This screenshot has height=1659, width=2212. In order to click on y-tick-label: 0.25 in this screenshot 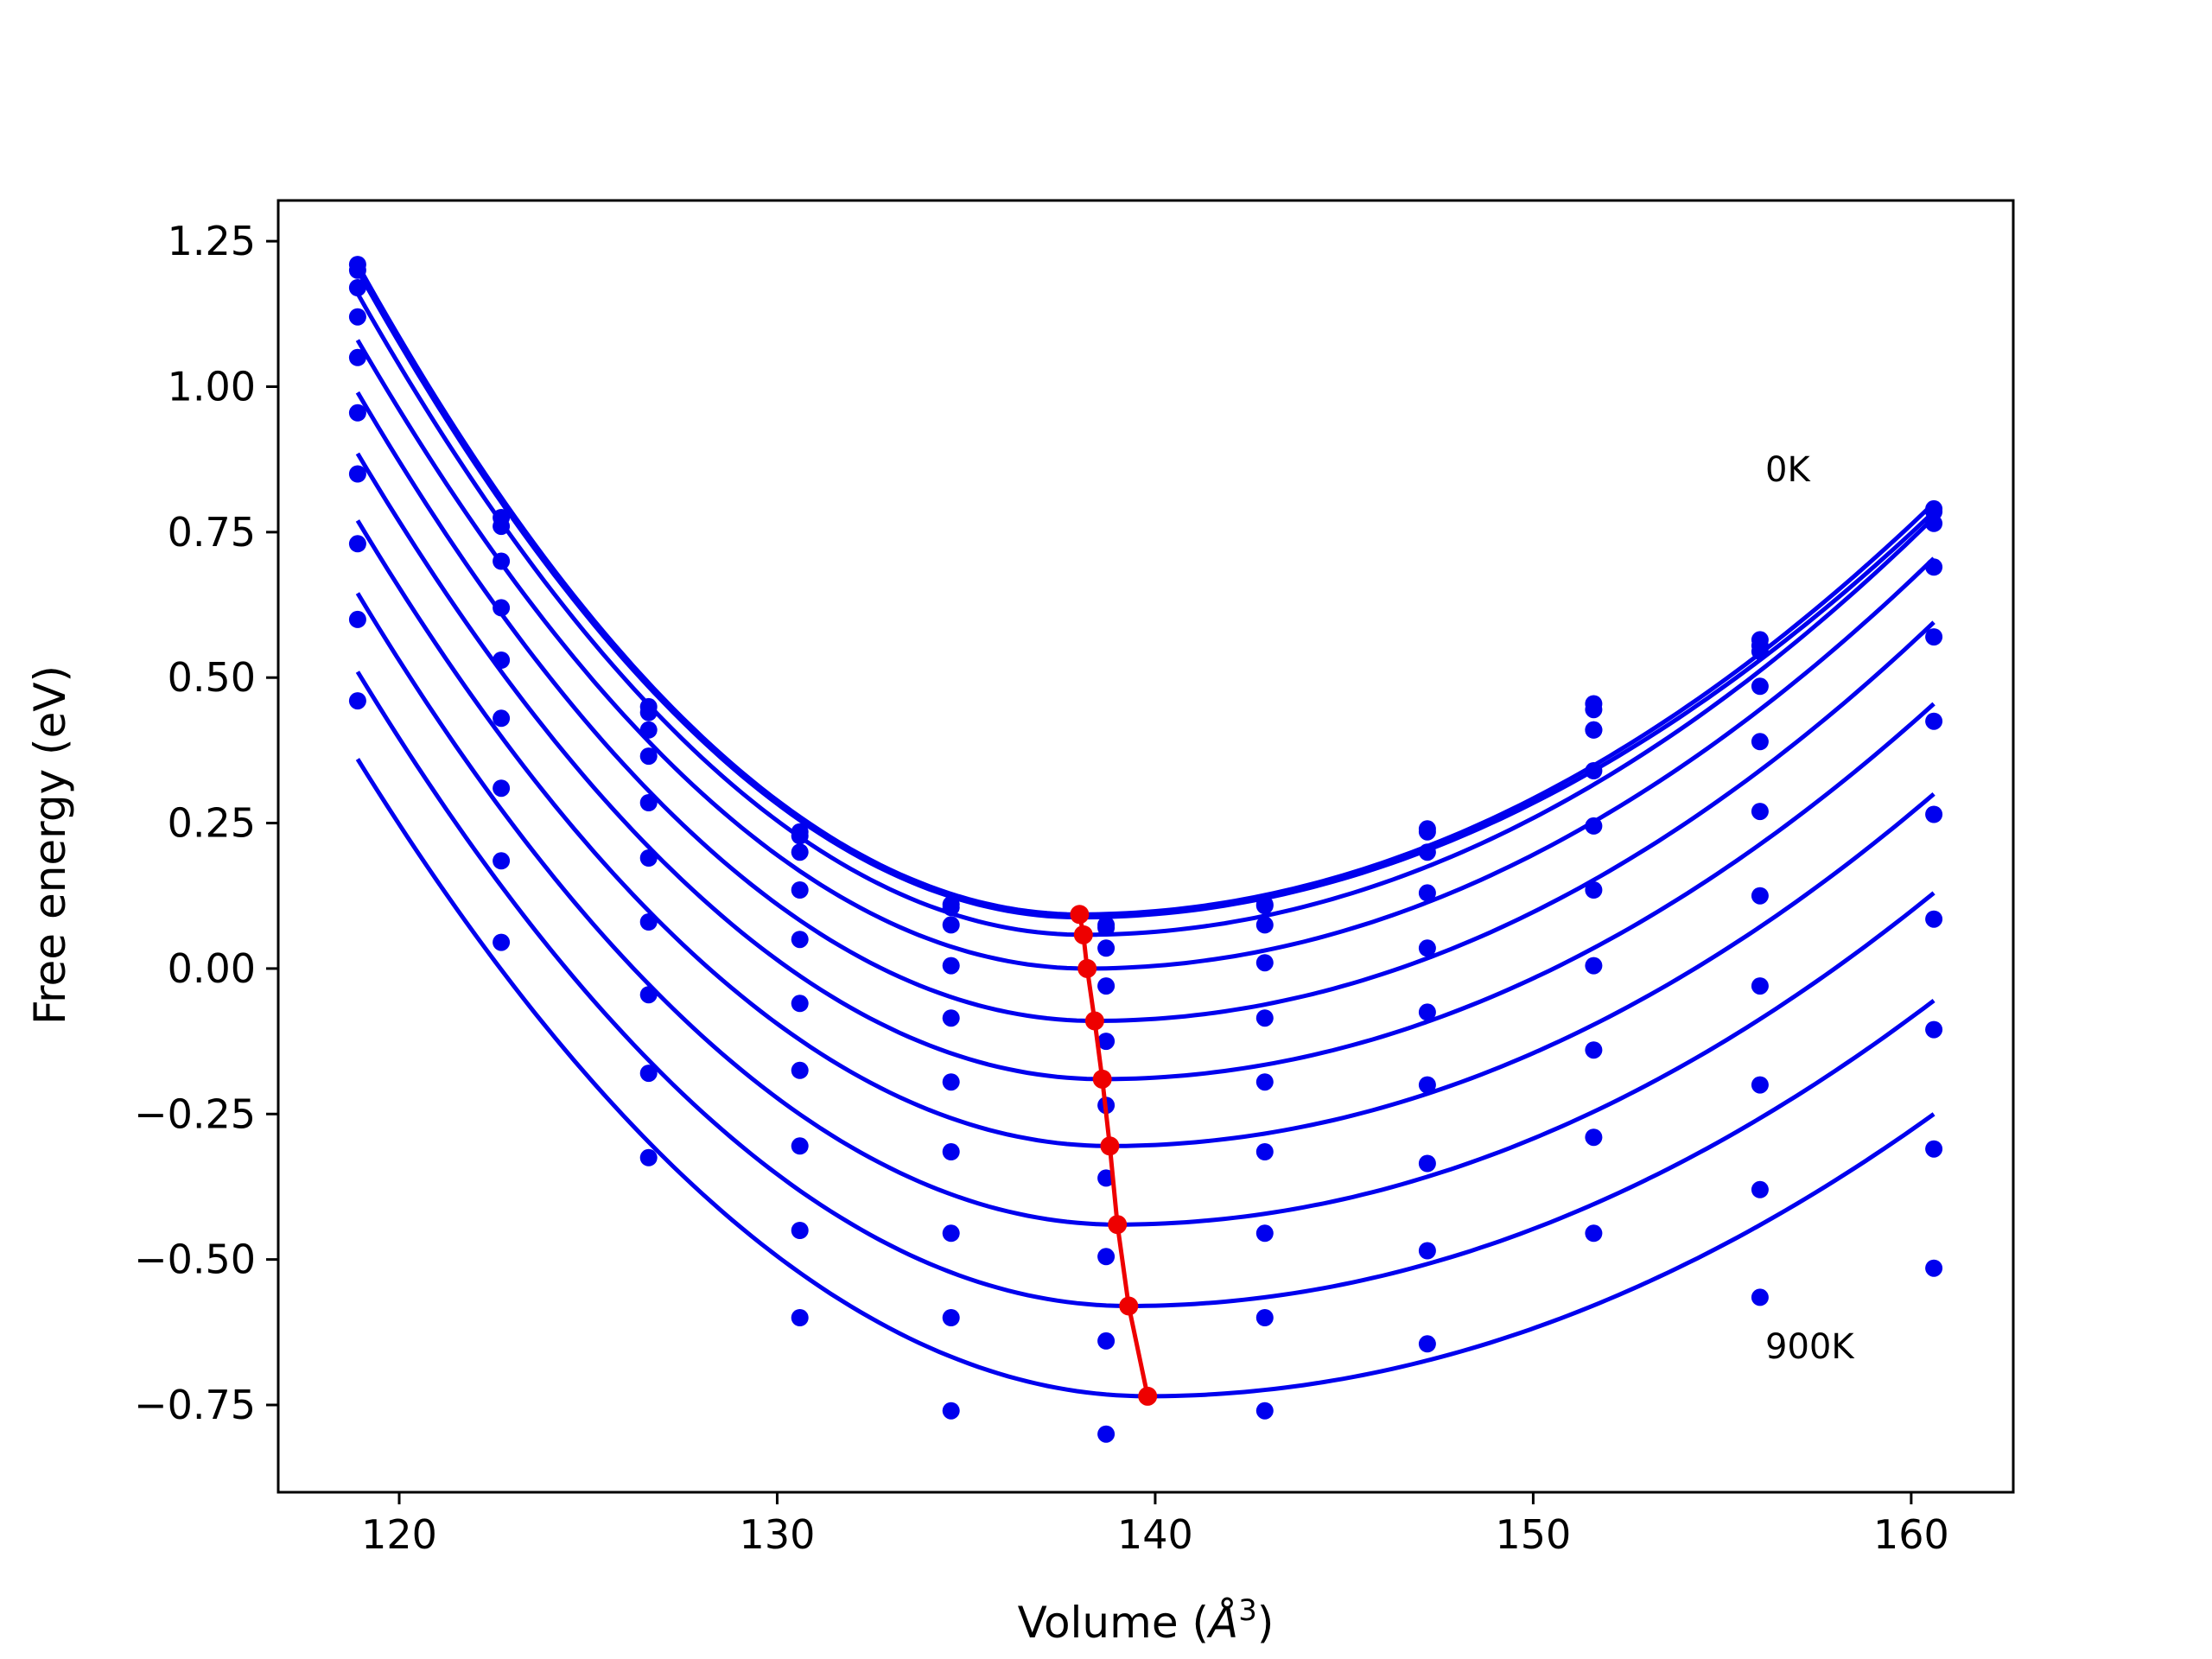, I will do `click(212, 823)`.